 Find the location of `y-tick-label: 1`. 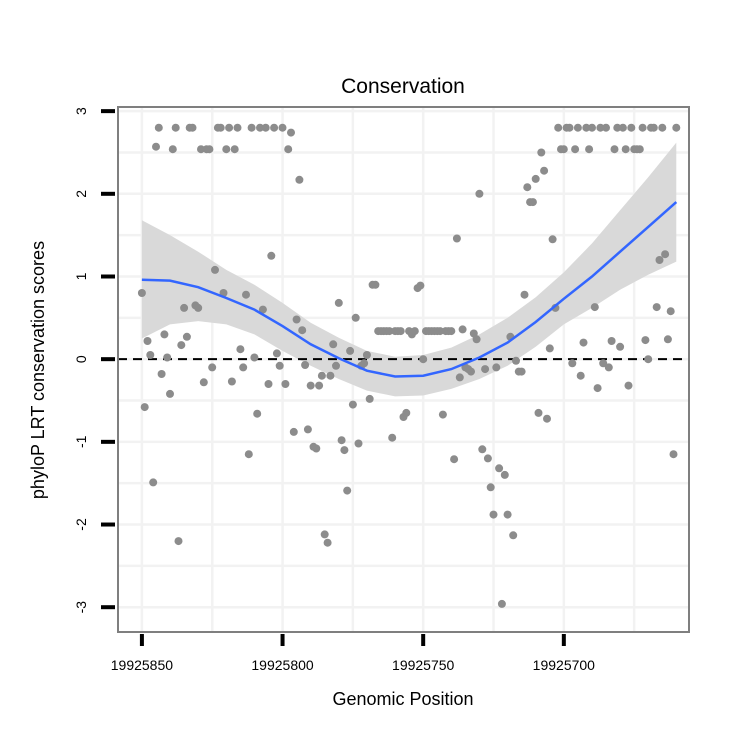

y-tick-label: 1 is located at coordinates (81, 276).